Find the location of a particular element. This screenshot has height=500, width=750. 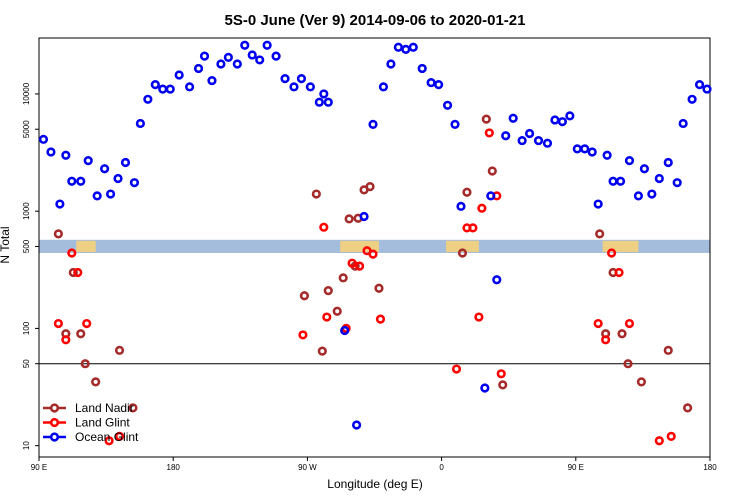

y-tick-label: 5000 is located at coordinates (26, 129).